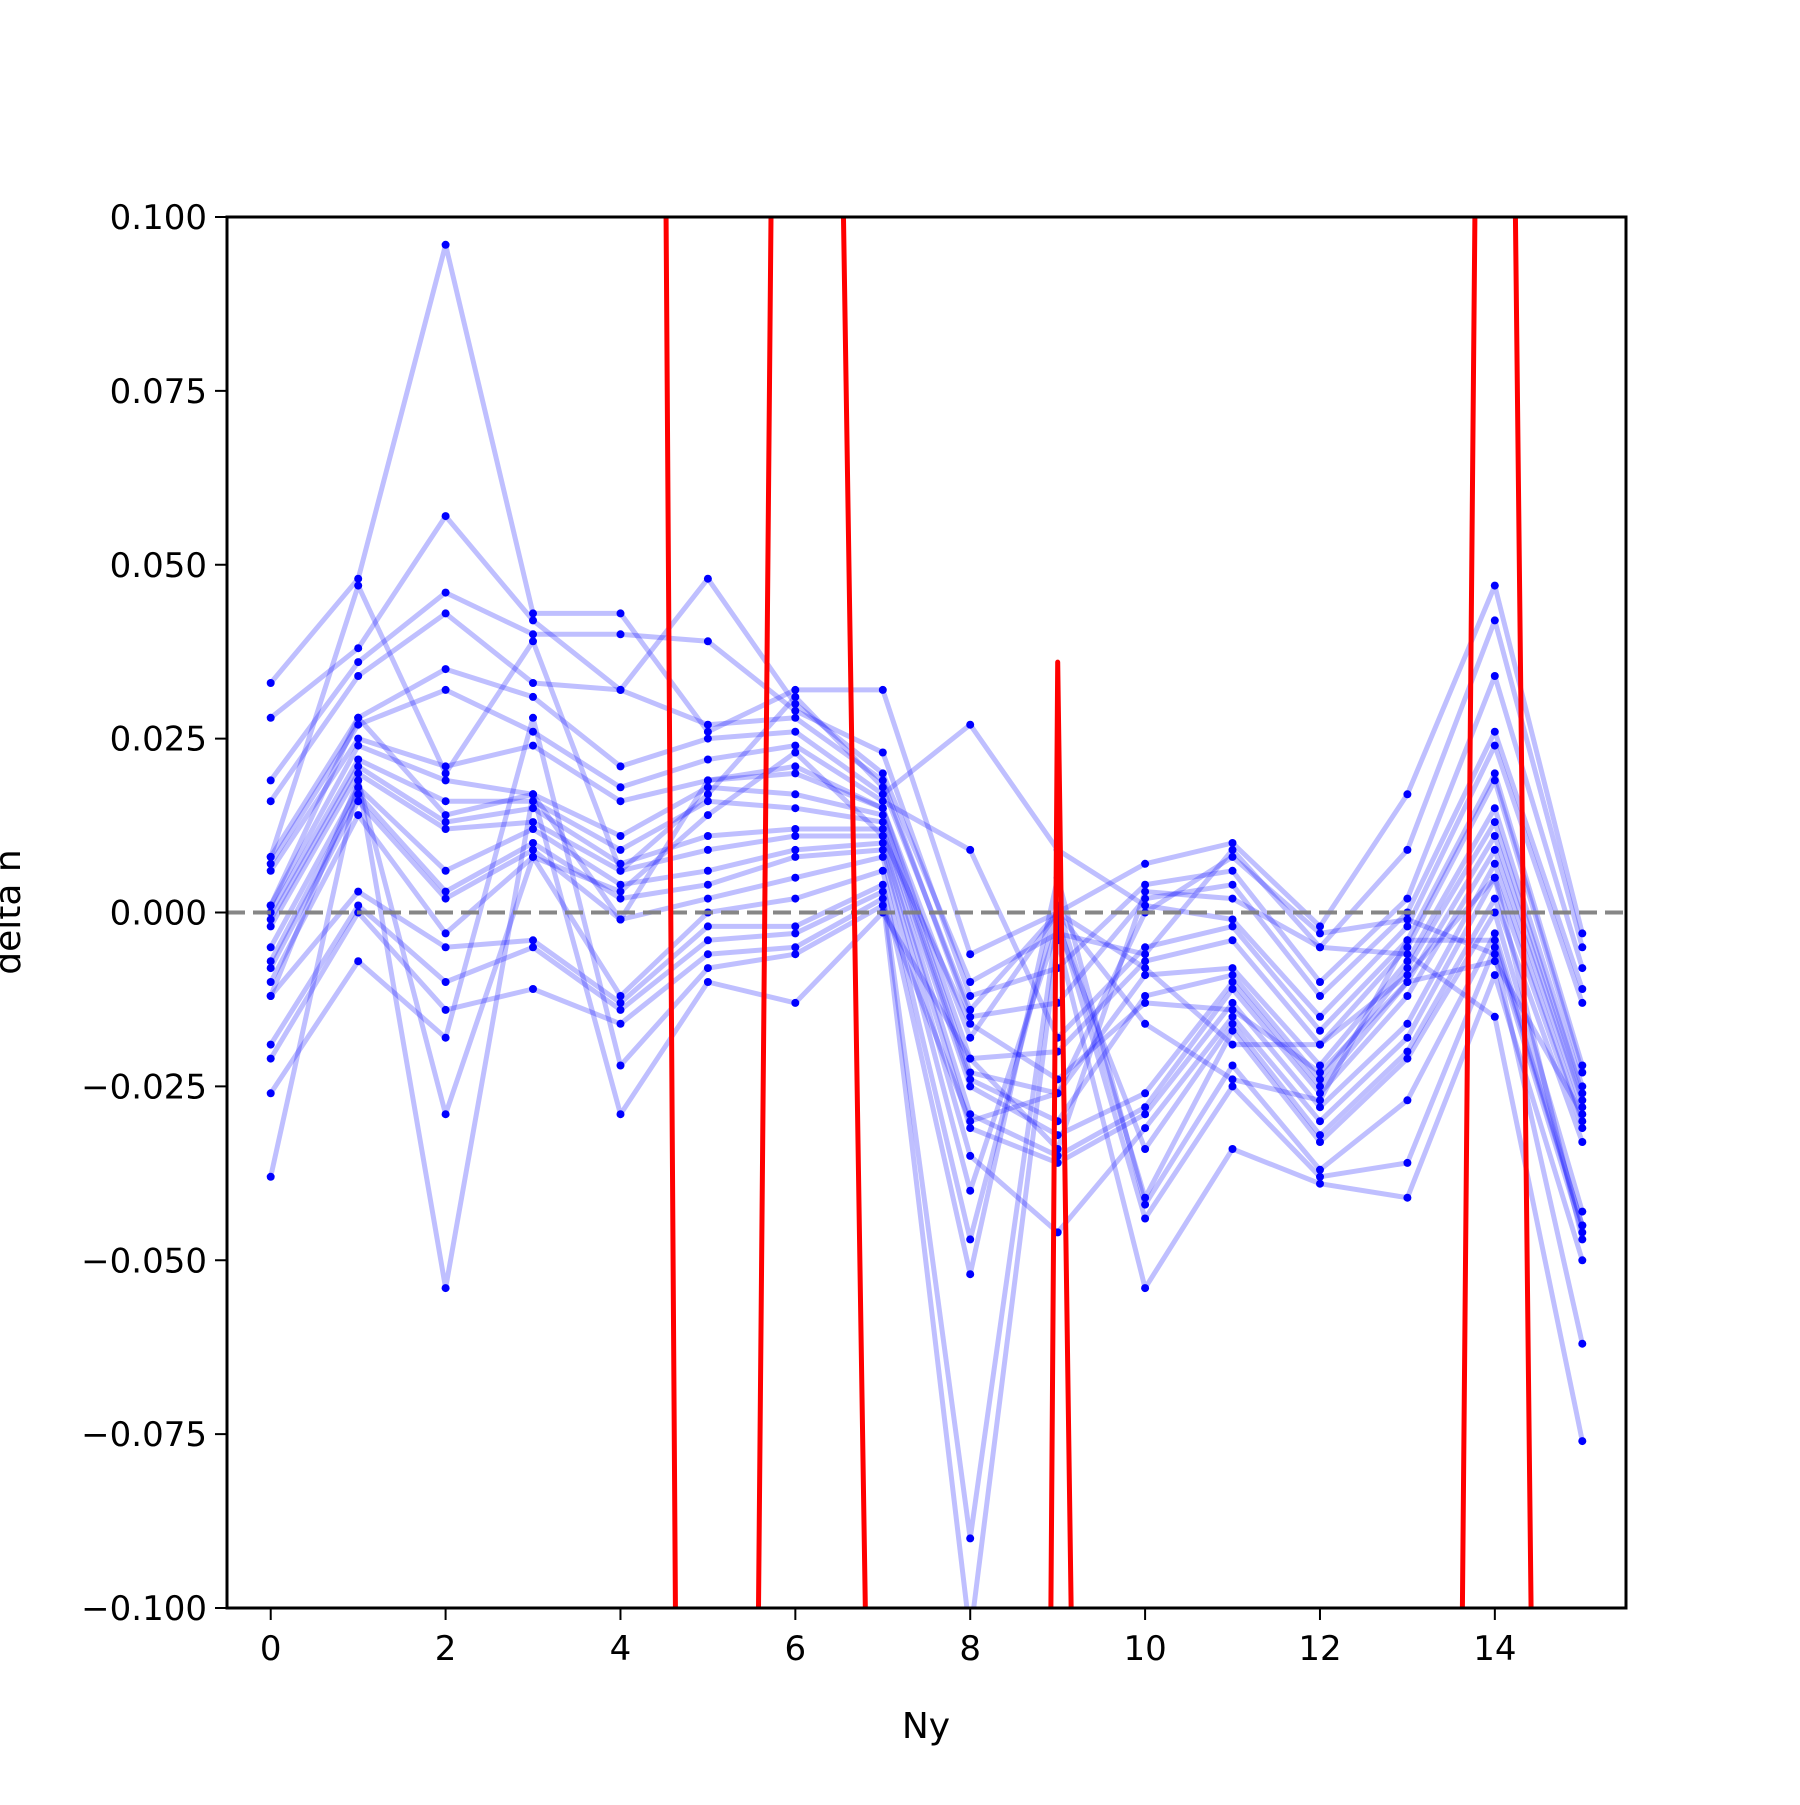 Image resolution: width=1800 pixels, height=1805 pixels. I want to click on y-tick-label: 0.100, so click(158, 218).